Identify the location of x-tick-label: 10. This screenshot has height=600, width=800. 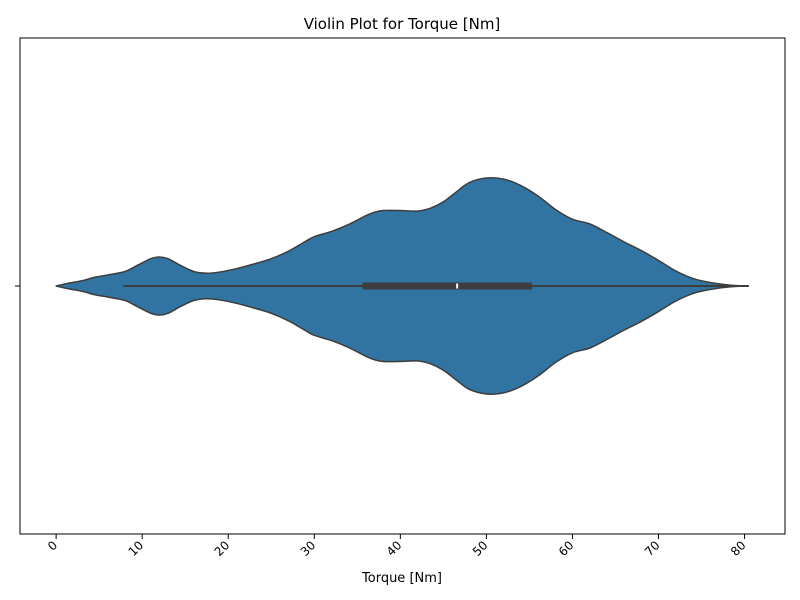
(136, 548).